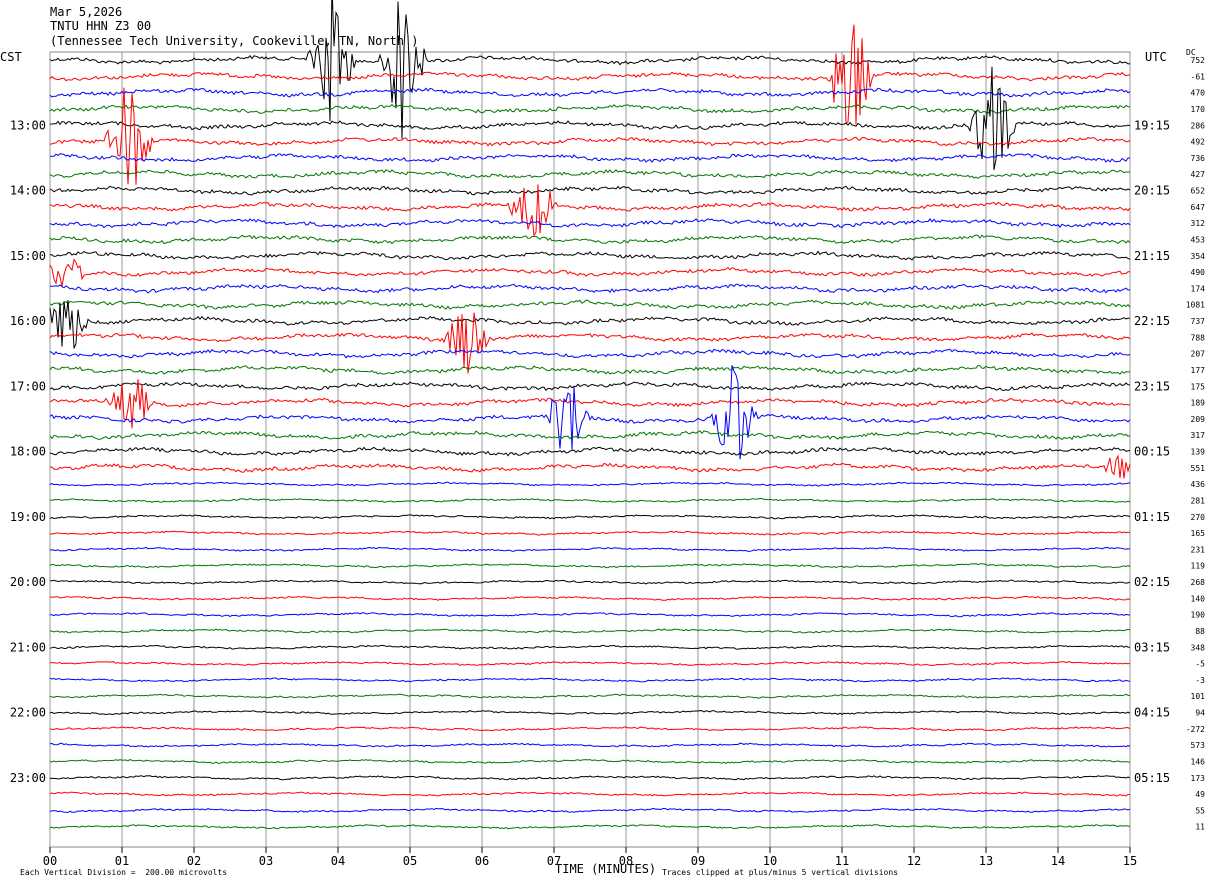  What do you see at coordinates (986, 861) in the screenshot?
I see `x-tick-label: 13` at bounding box center [986, 861].